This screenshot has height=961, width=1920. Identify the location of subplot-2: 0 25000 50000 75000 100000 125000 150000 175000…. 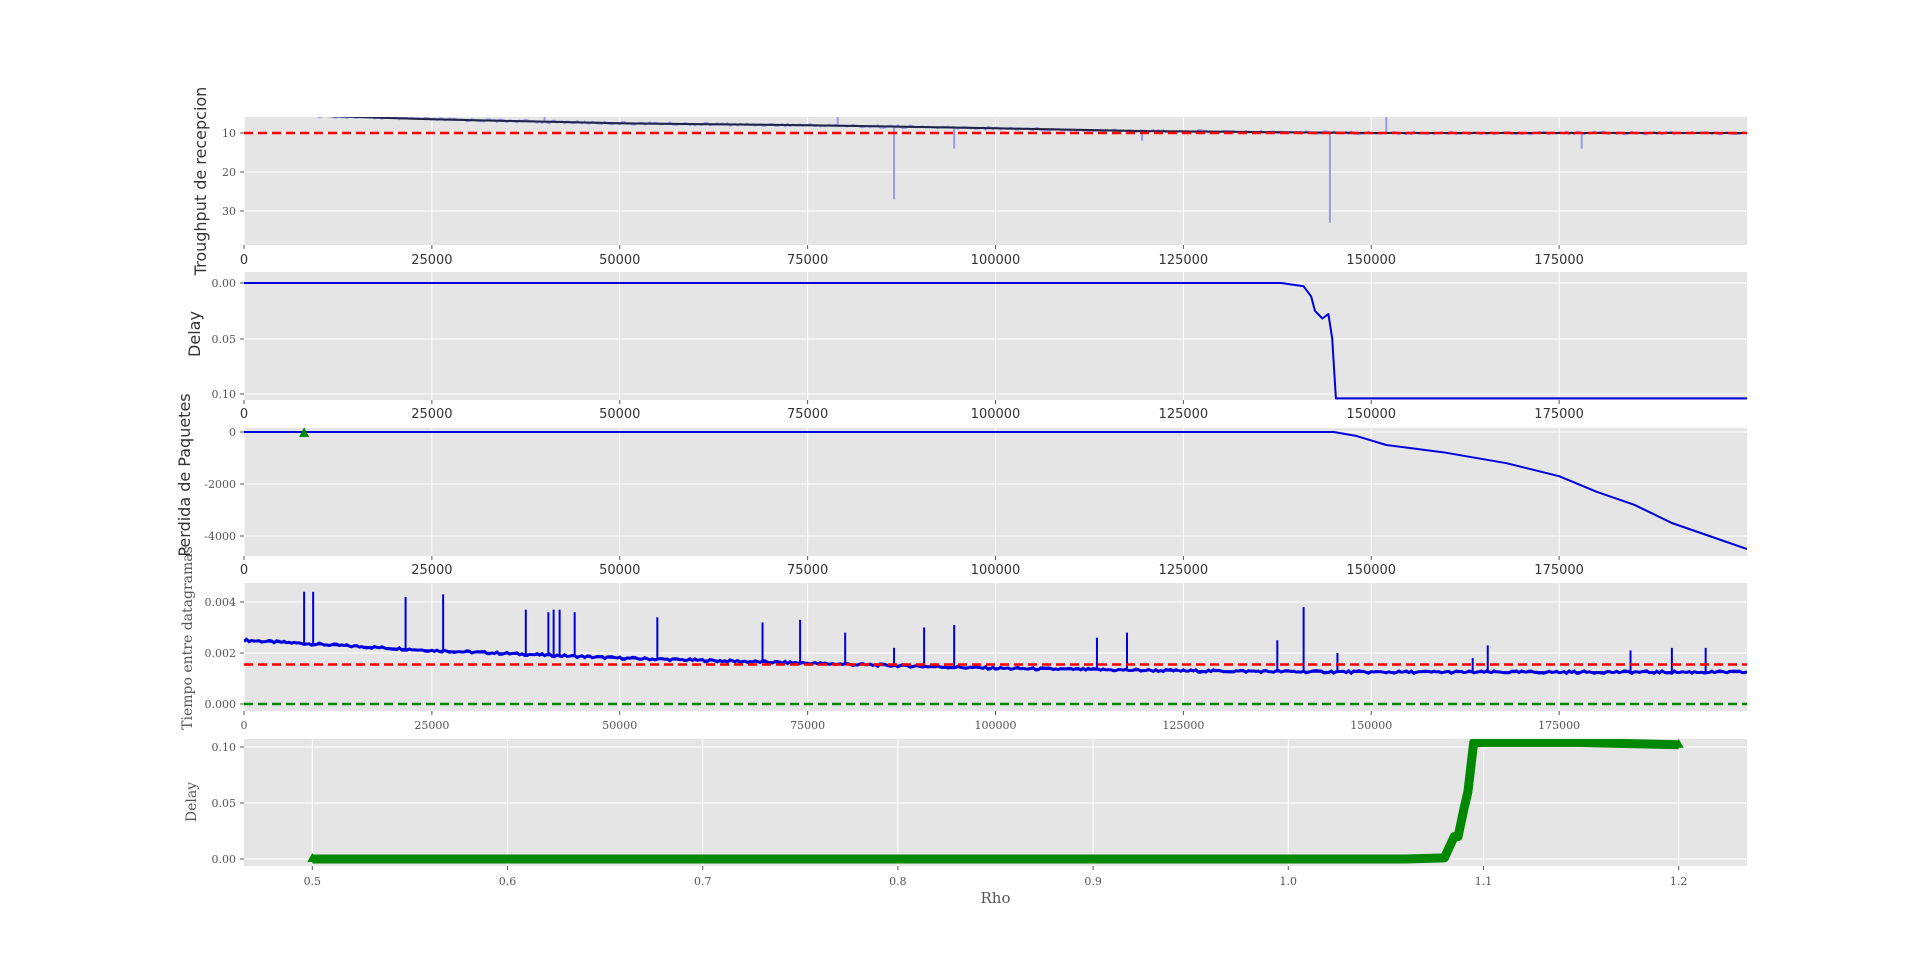
(966, 347).